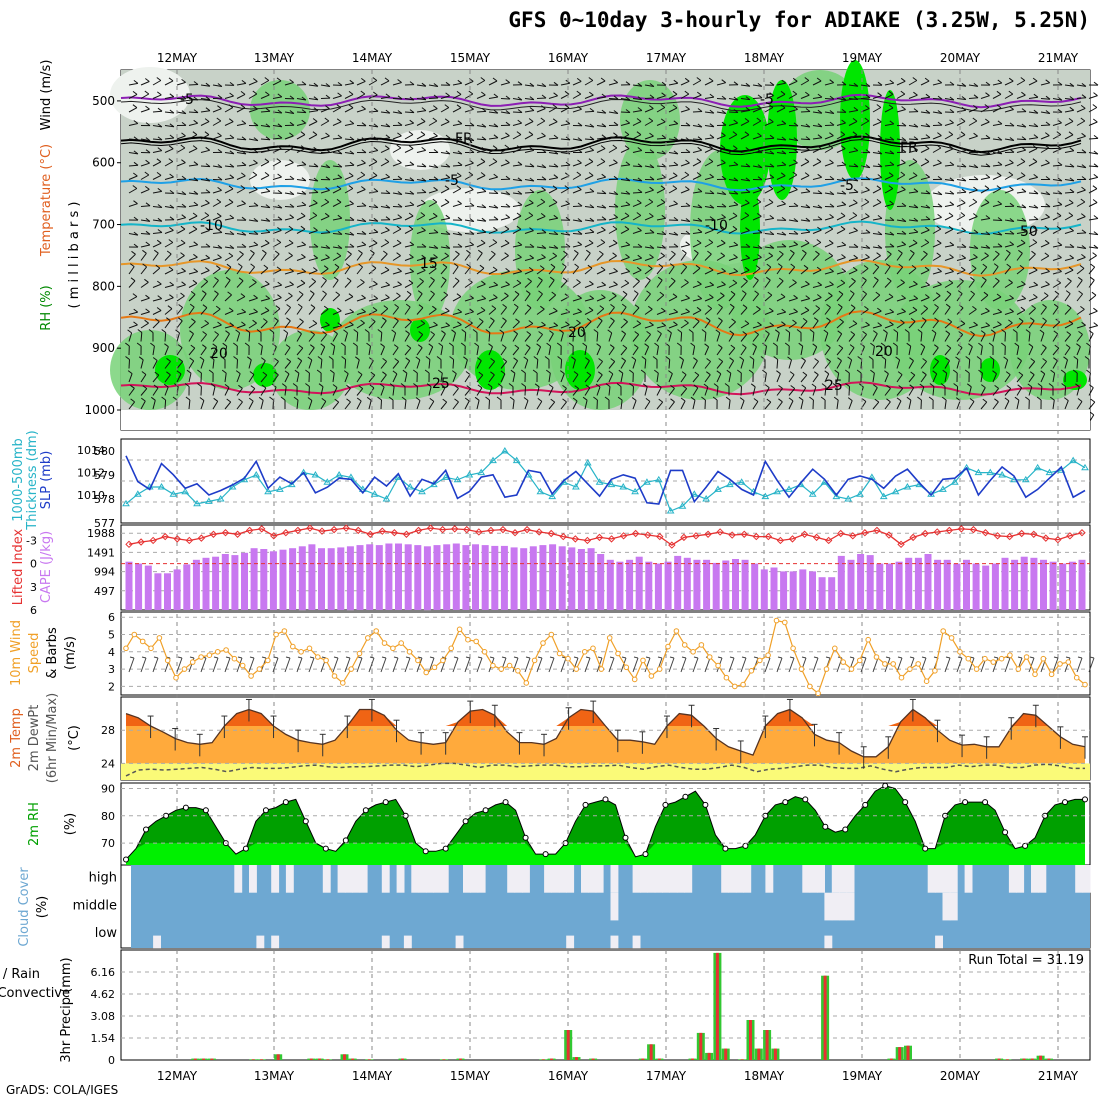 This screenshot has width=1100, height=1100. What do you see at coordinates (394, 533) in the screenshot?
I see `lifted-index-point` at bounding box center [394, 533].